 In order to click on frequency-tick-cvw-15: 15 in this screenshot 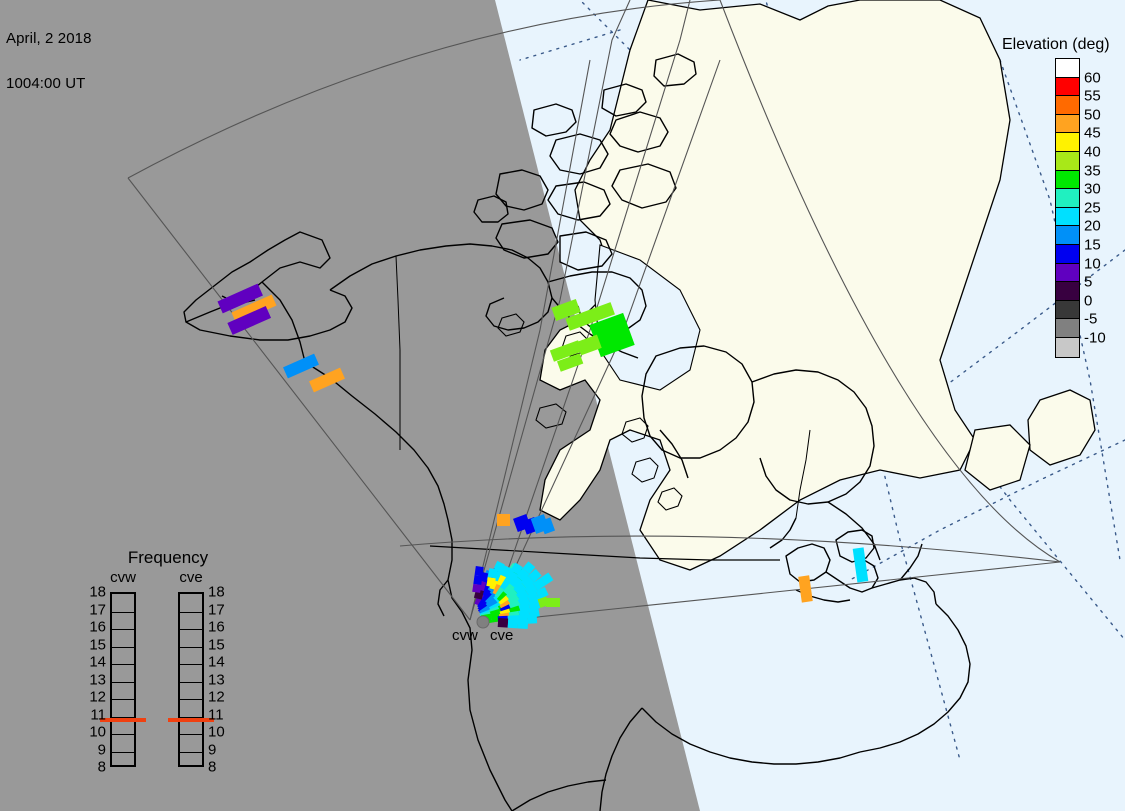, I will do `click(97, 644)`.